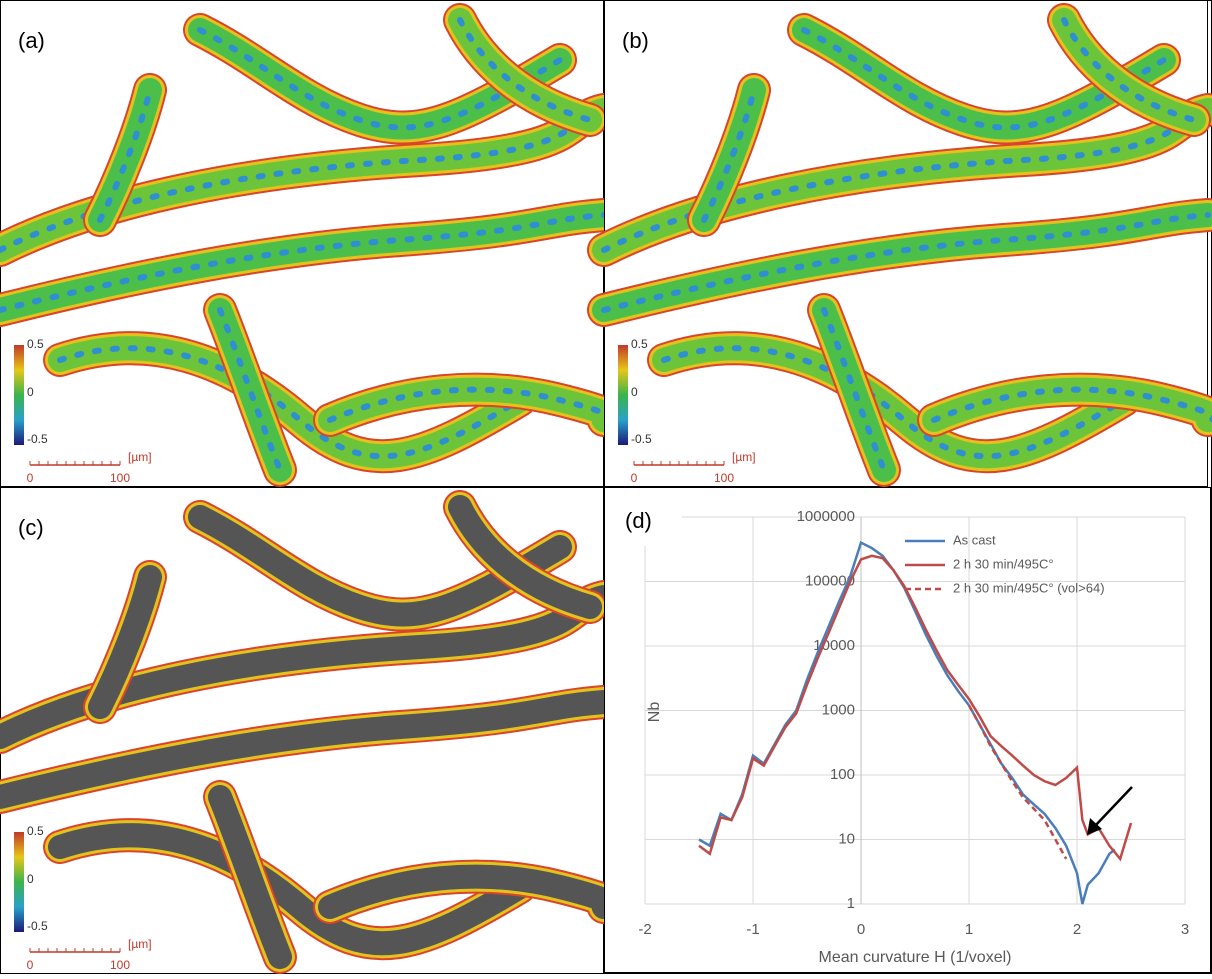 The image size is (1212, 979). Describe the element at coordinates (838, 709) in the screenshot. I see `y-tick-label: 1000` at that location.